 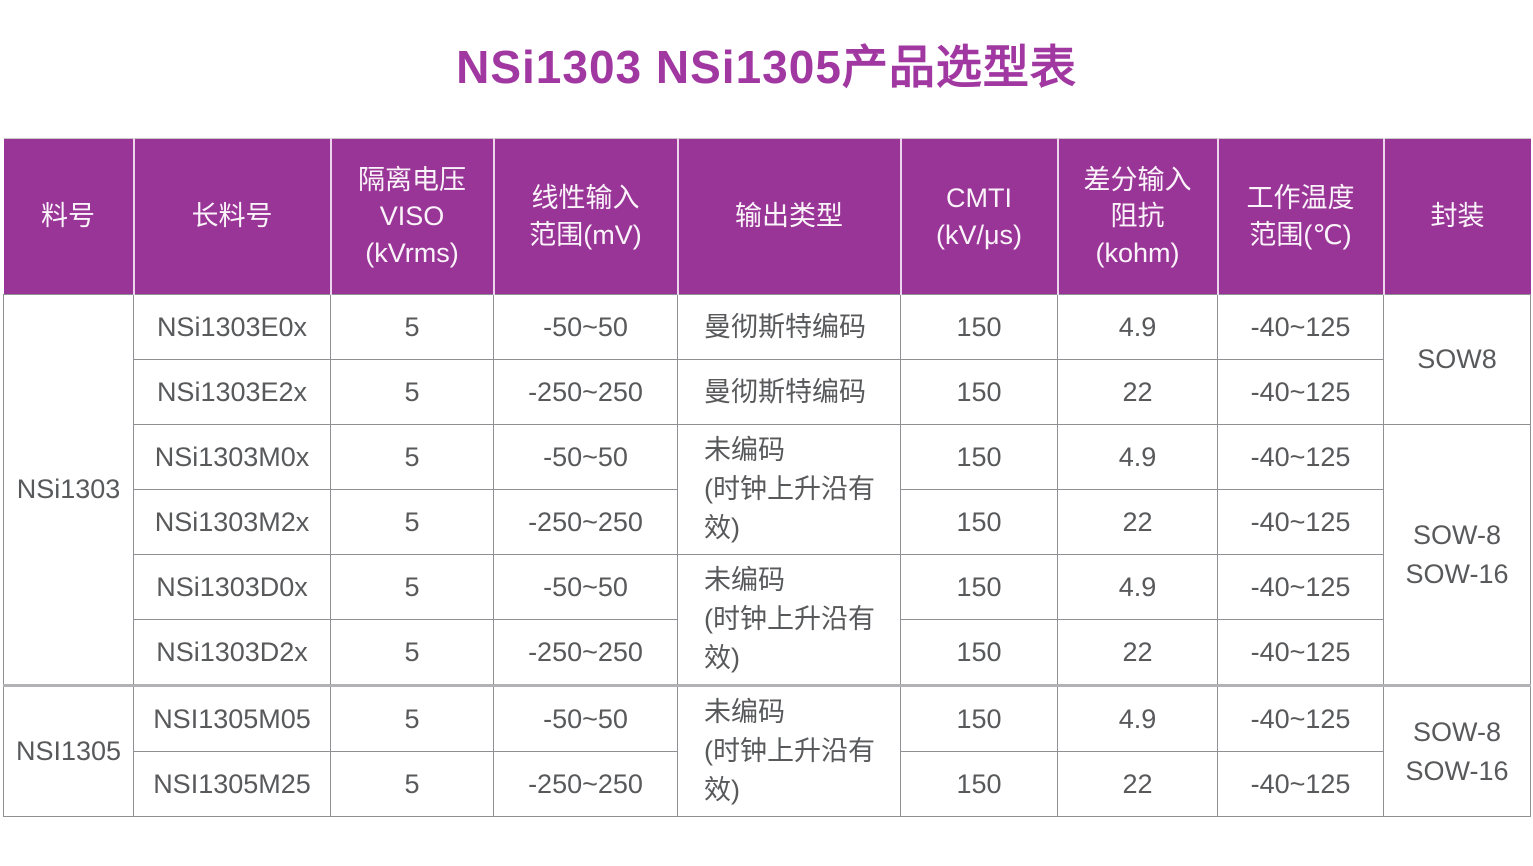 I want to click on table-row: NSi1303D2x 5 -250~250 150 22 -40~125, so click(x=767, y=653).